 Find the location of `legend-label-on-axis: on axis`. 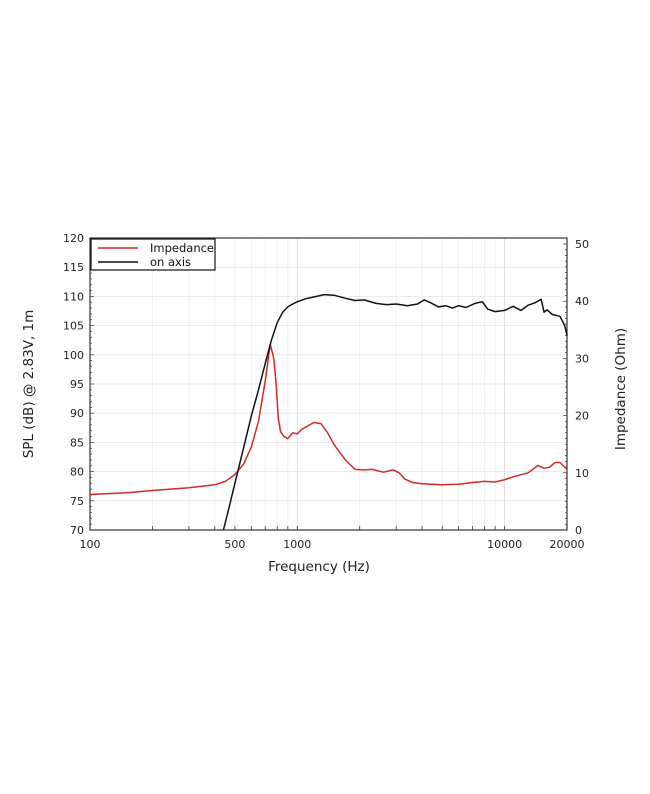

legend-label-on-axis: on axis is located at coordinates (170, 262).